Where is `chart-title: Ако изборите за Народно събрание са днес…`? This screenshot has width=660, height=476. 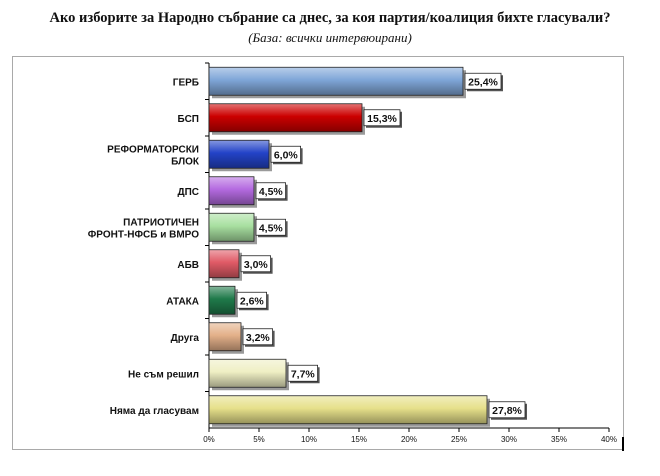 chart-title: Ако изборите за Народно събрание са днес… is located at coordinates (330, 18).